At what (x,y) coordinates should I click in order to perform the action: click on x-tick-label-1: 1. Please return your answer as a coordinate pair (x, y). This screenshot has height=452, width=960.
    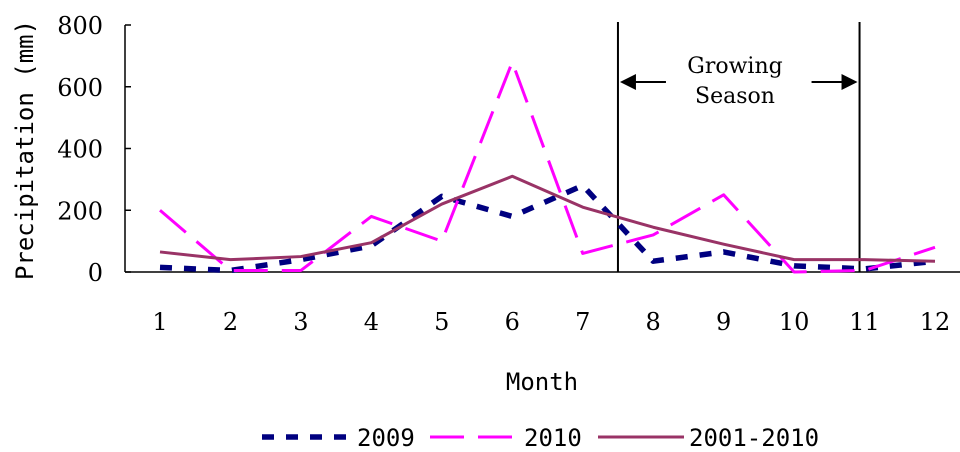
    Looking at the image, I should click on (159, 322).